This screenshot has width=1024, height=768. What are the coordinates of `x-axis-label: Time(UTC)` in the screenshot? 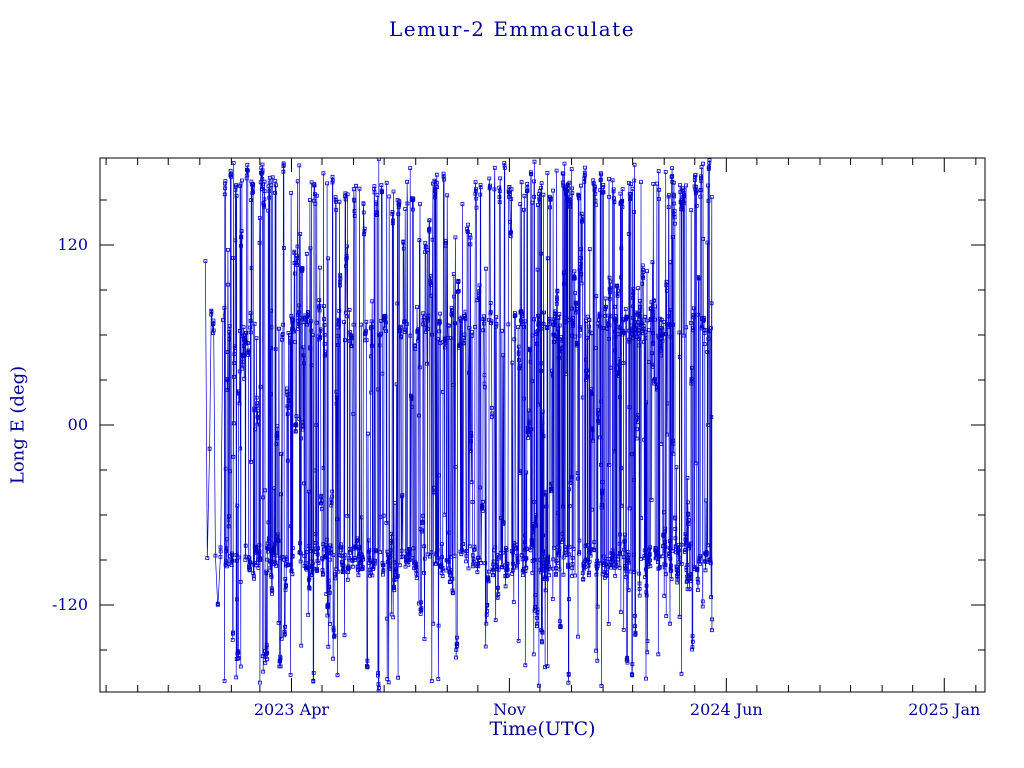 It's located at (542, 729).